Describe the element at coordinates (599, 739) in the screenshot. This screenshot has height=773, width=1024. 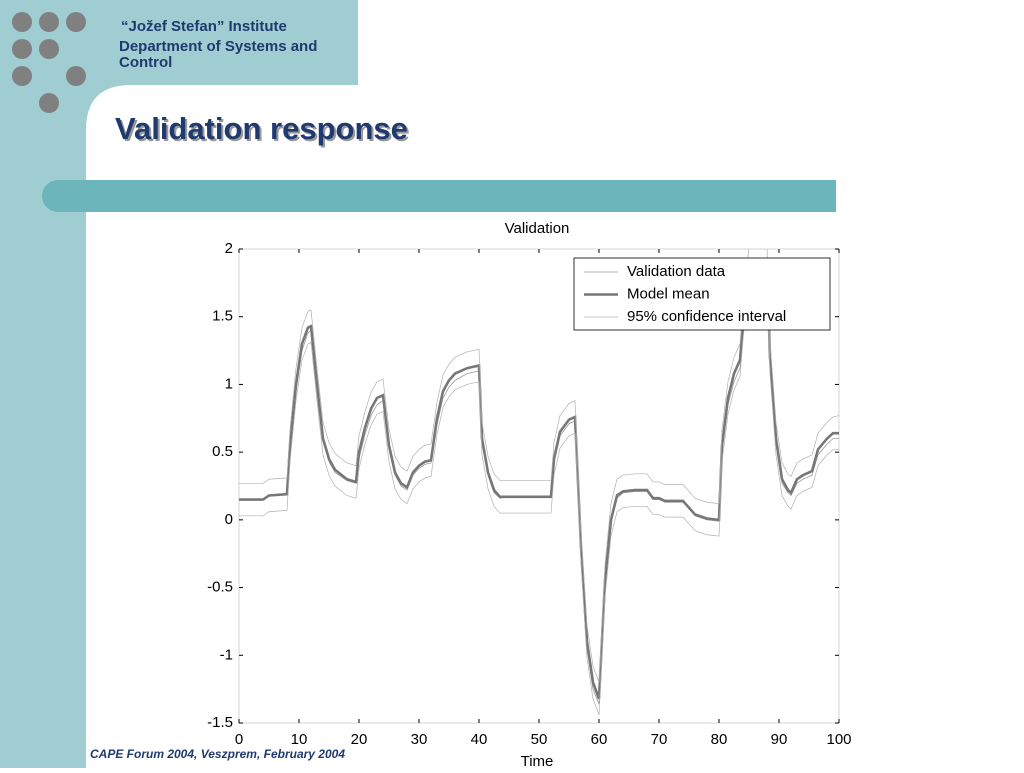
I see `x-tick-label: 60` at that location.